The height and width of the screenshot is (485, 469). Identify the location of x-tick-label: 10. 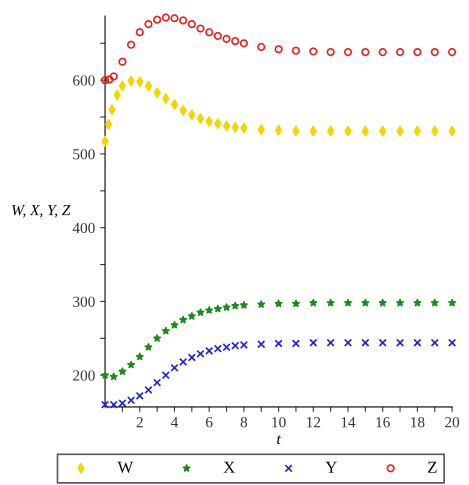
(279, 422).